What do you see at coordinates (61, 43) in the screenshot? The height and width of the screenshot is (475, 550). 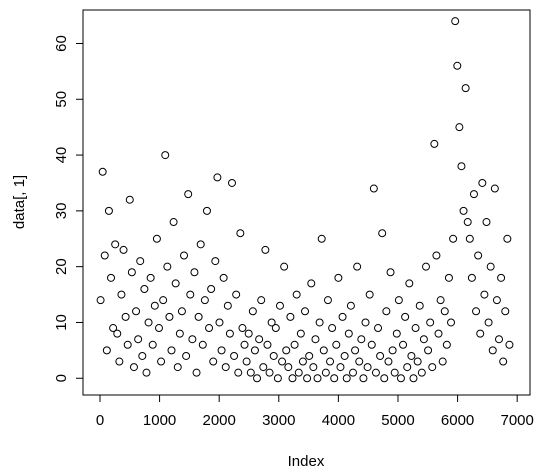 I see `y-tick-label: 60` at bounding box center [61, 43].